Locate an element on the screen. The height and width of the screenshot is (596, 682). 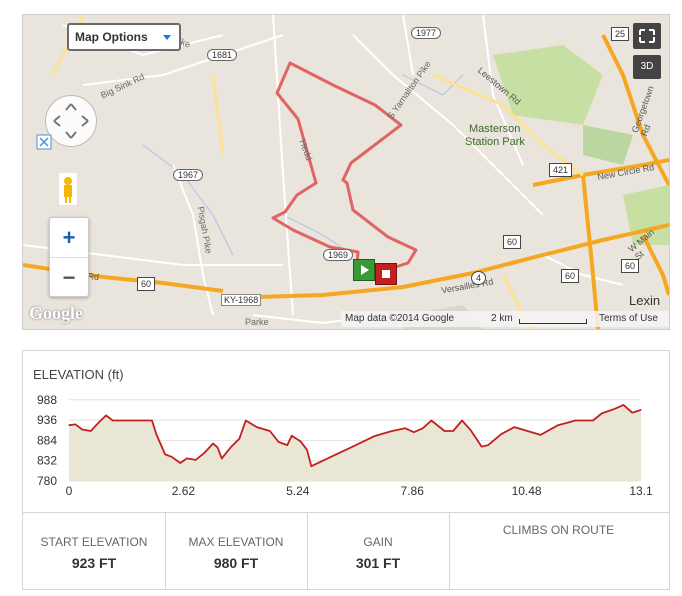
shield-4: 4 is located at coordinates (479, 278).